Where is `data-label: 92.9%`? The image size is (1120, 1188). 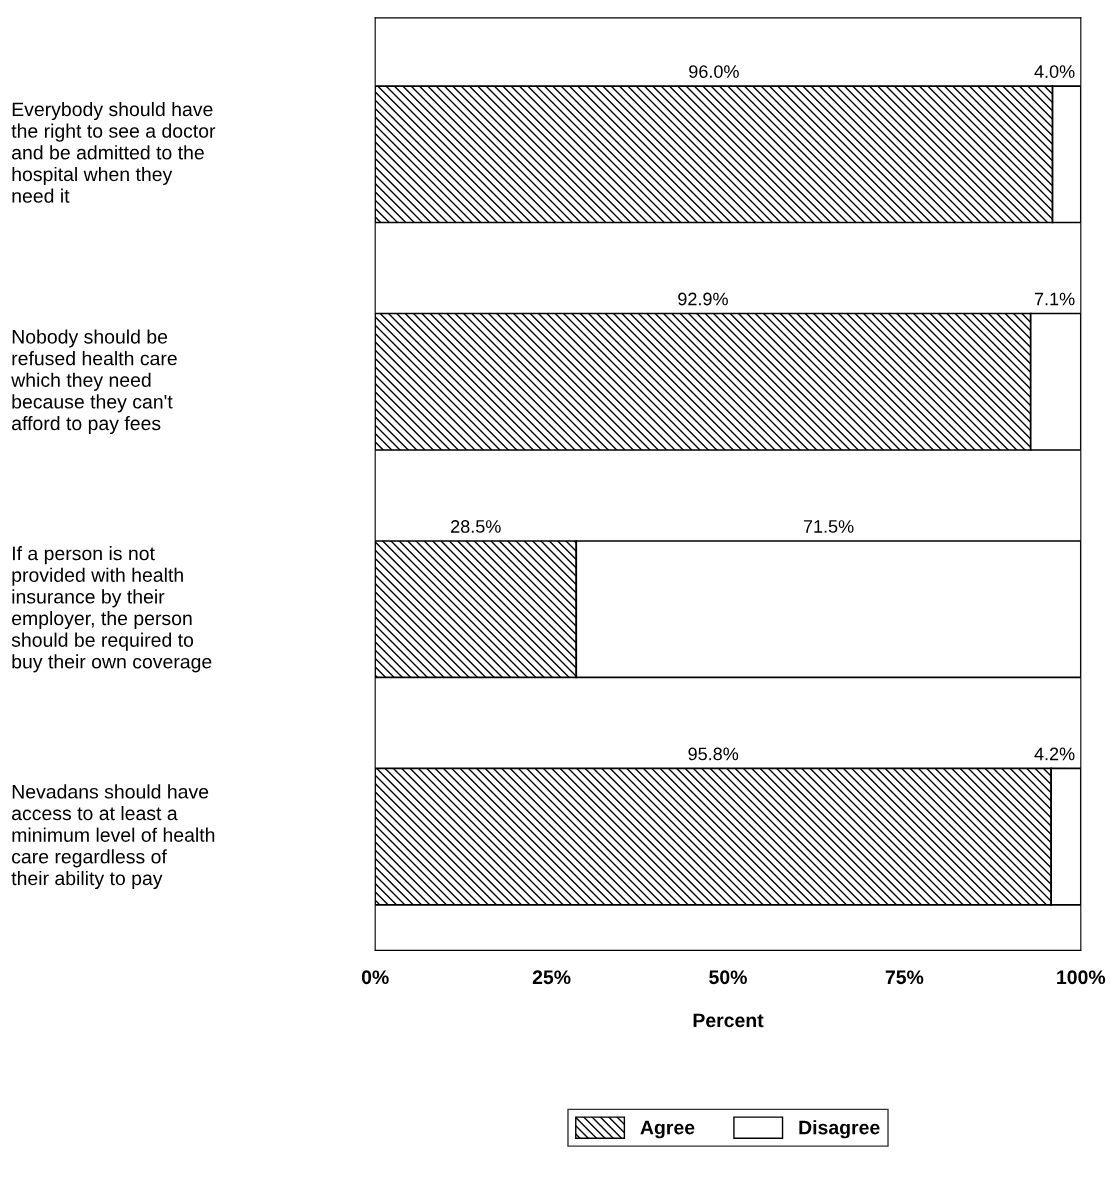 data-label: 92.9% is located at coordinates (703, 299).